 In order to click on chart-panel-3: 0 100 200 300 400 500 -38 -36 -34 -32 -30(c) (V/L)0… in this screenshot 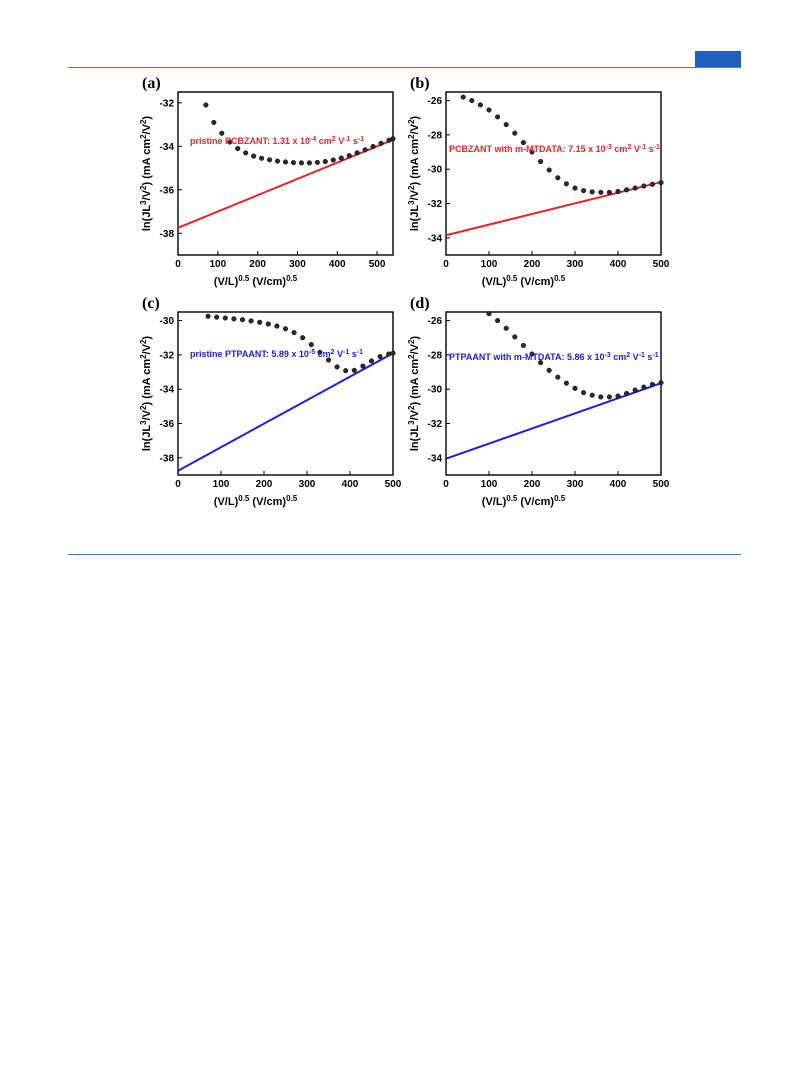, I will do `click(270, 401)`.